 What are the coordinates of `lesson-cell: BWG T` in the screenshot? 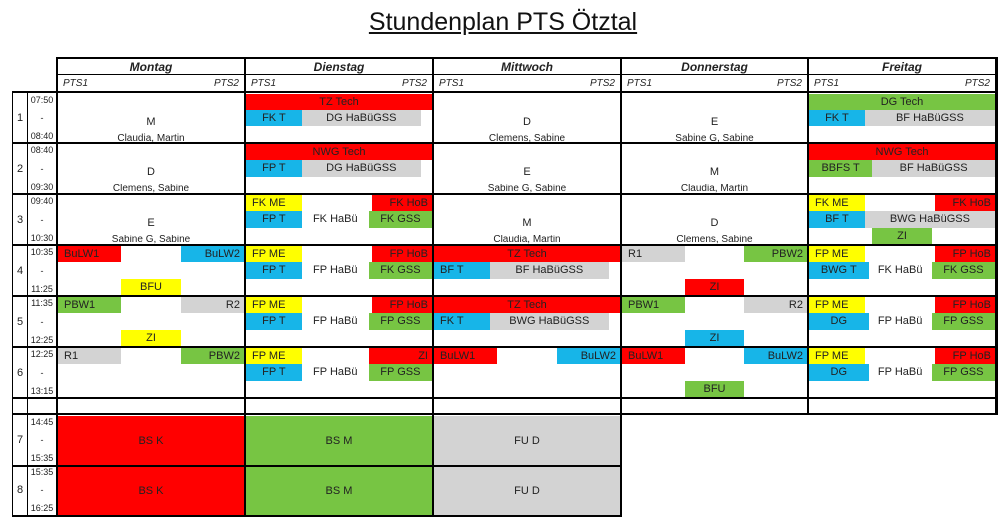 It's located at (839, 270).